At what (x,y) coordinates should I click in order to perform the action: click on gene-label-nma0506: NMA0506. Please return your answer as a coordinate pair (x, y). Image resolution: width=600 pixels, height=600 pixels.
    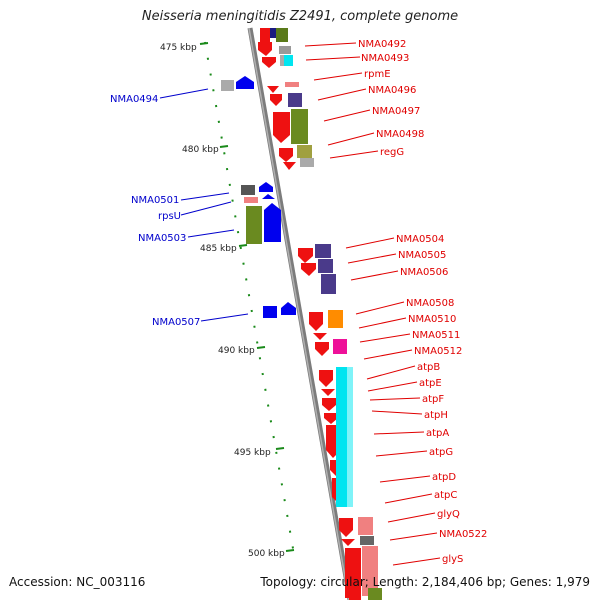
    Looking at the image, I should click on (424, 272).